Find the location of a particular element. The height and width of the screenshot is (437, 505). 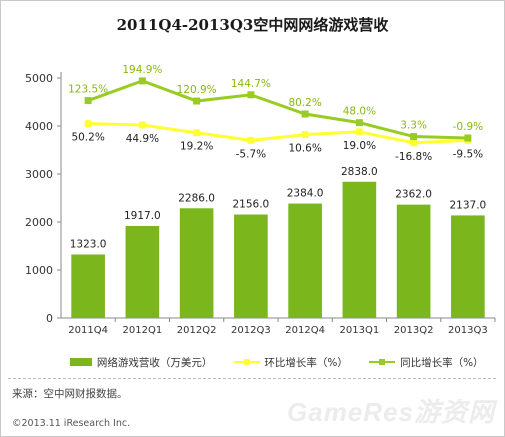

watermark-logo: GameRes游资网 is located at coordinates (391, 412).